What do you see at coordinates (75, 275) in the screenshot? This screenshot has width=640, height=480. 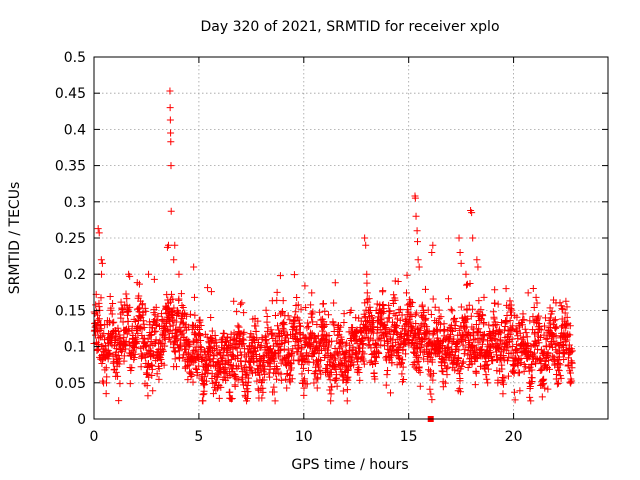 I see `y-tick-label: 0.2` at bounding box center [75, 275].